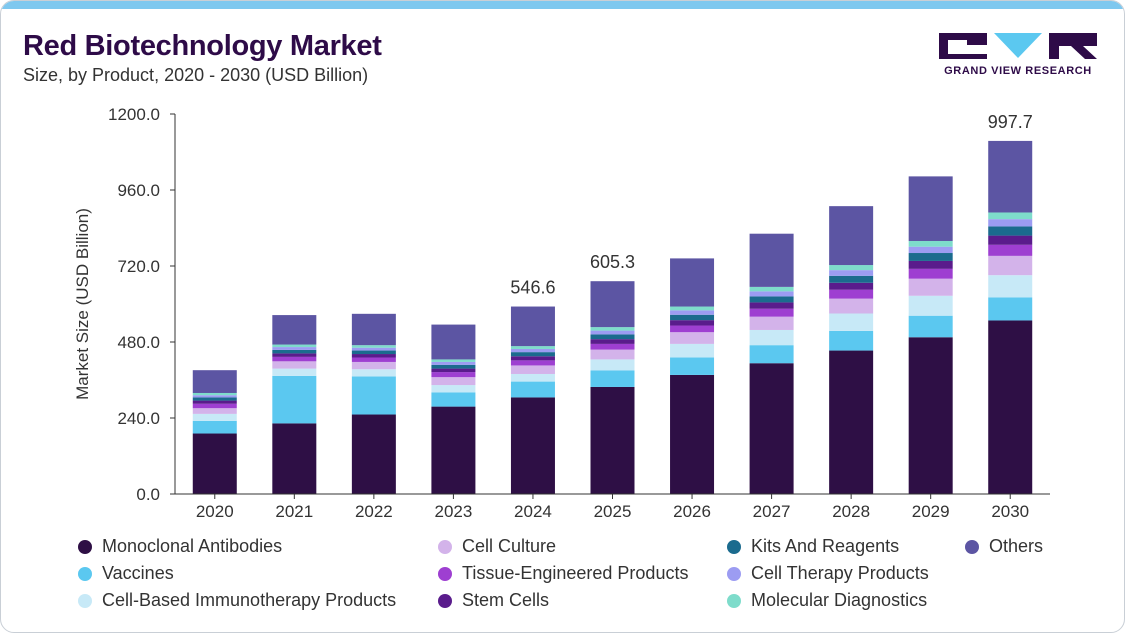  I want to click on bar-segment-others-2029, so click(930, 208).